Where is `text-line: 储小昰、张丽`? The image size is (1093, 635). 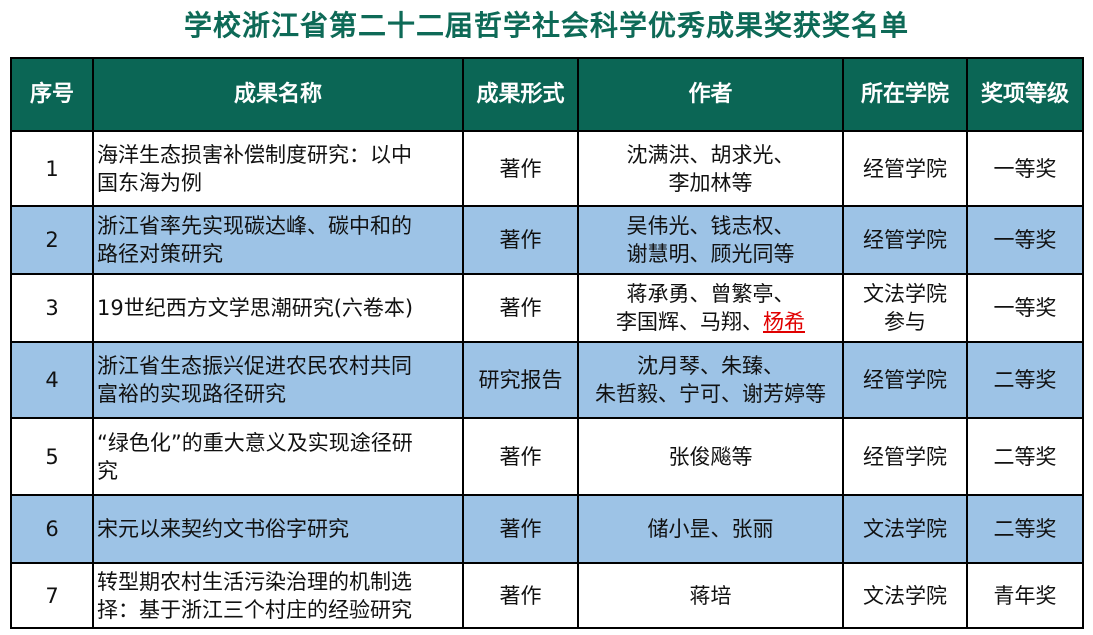 text-line: 储小昰、张丽 is located at coordinates (710, 529).